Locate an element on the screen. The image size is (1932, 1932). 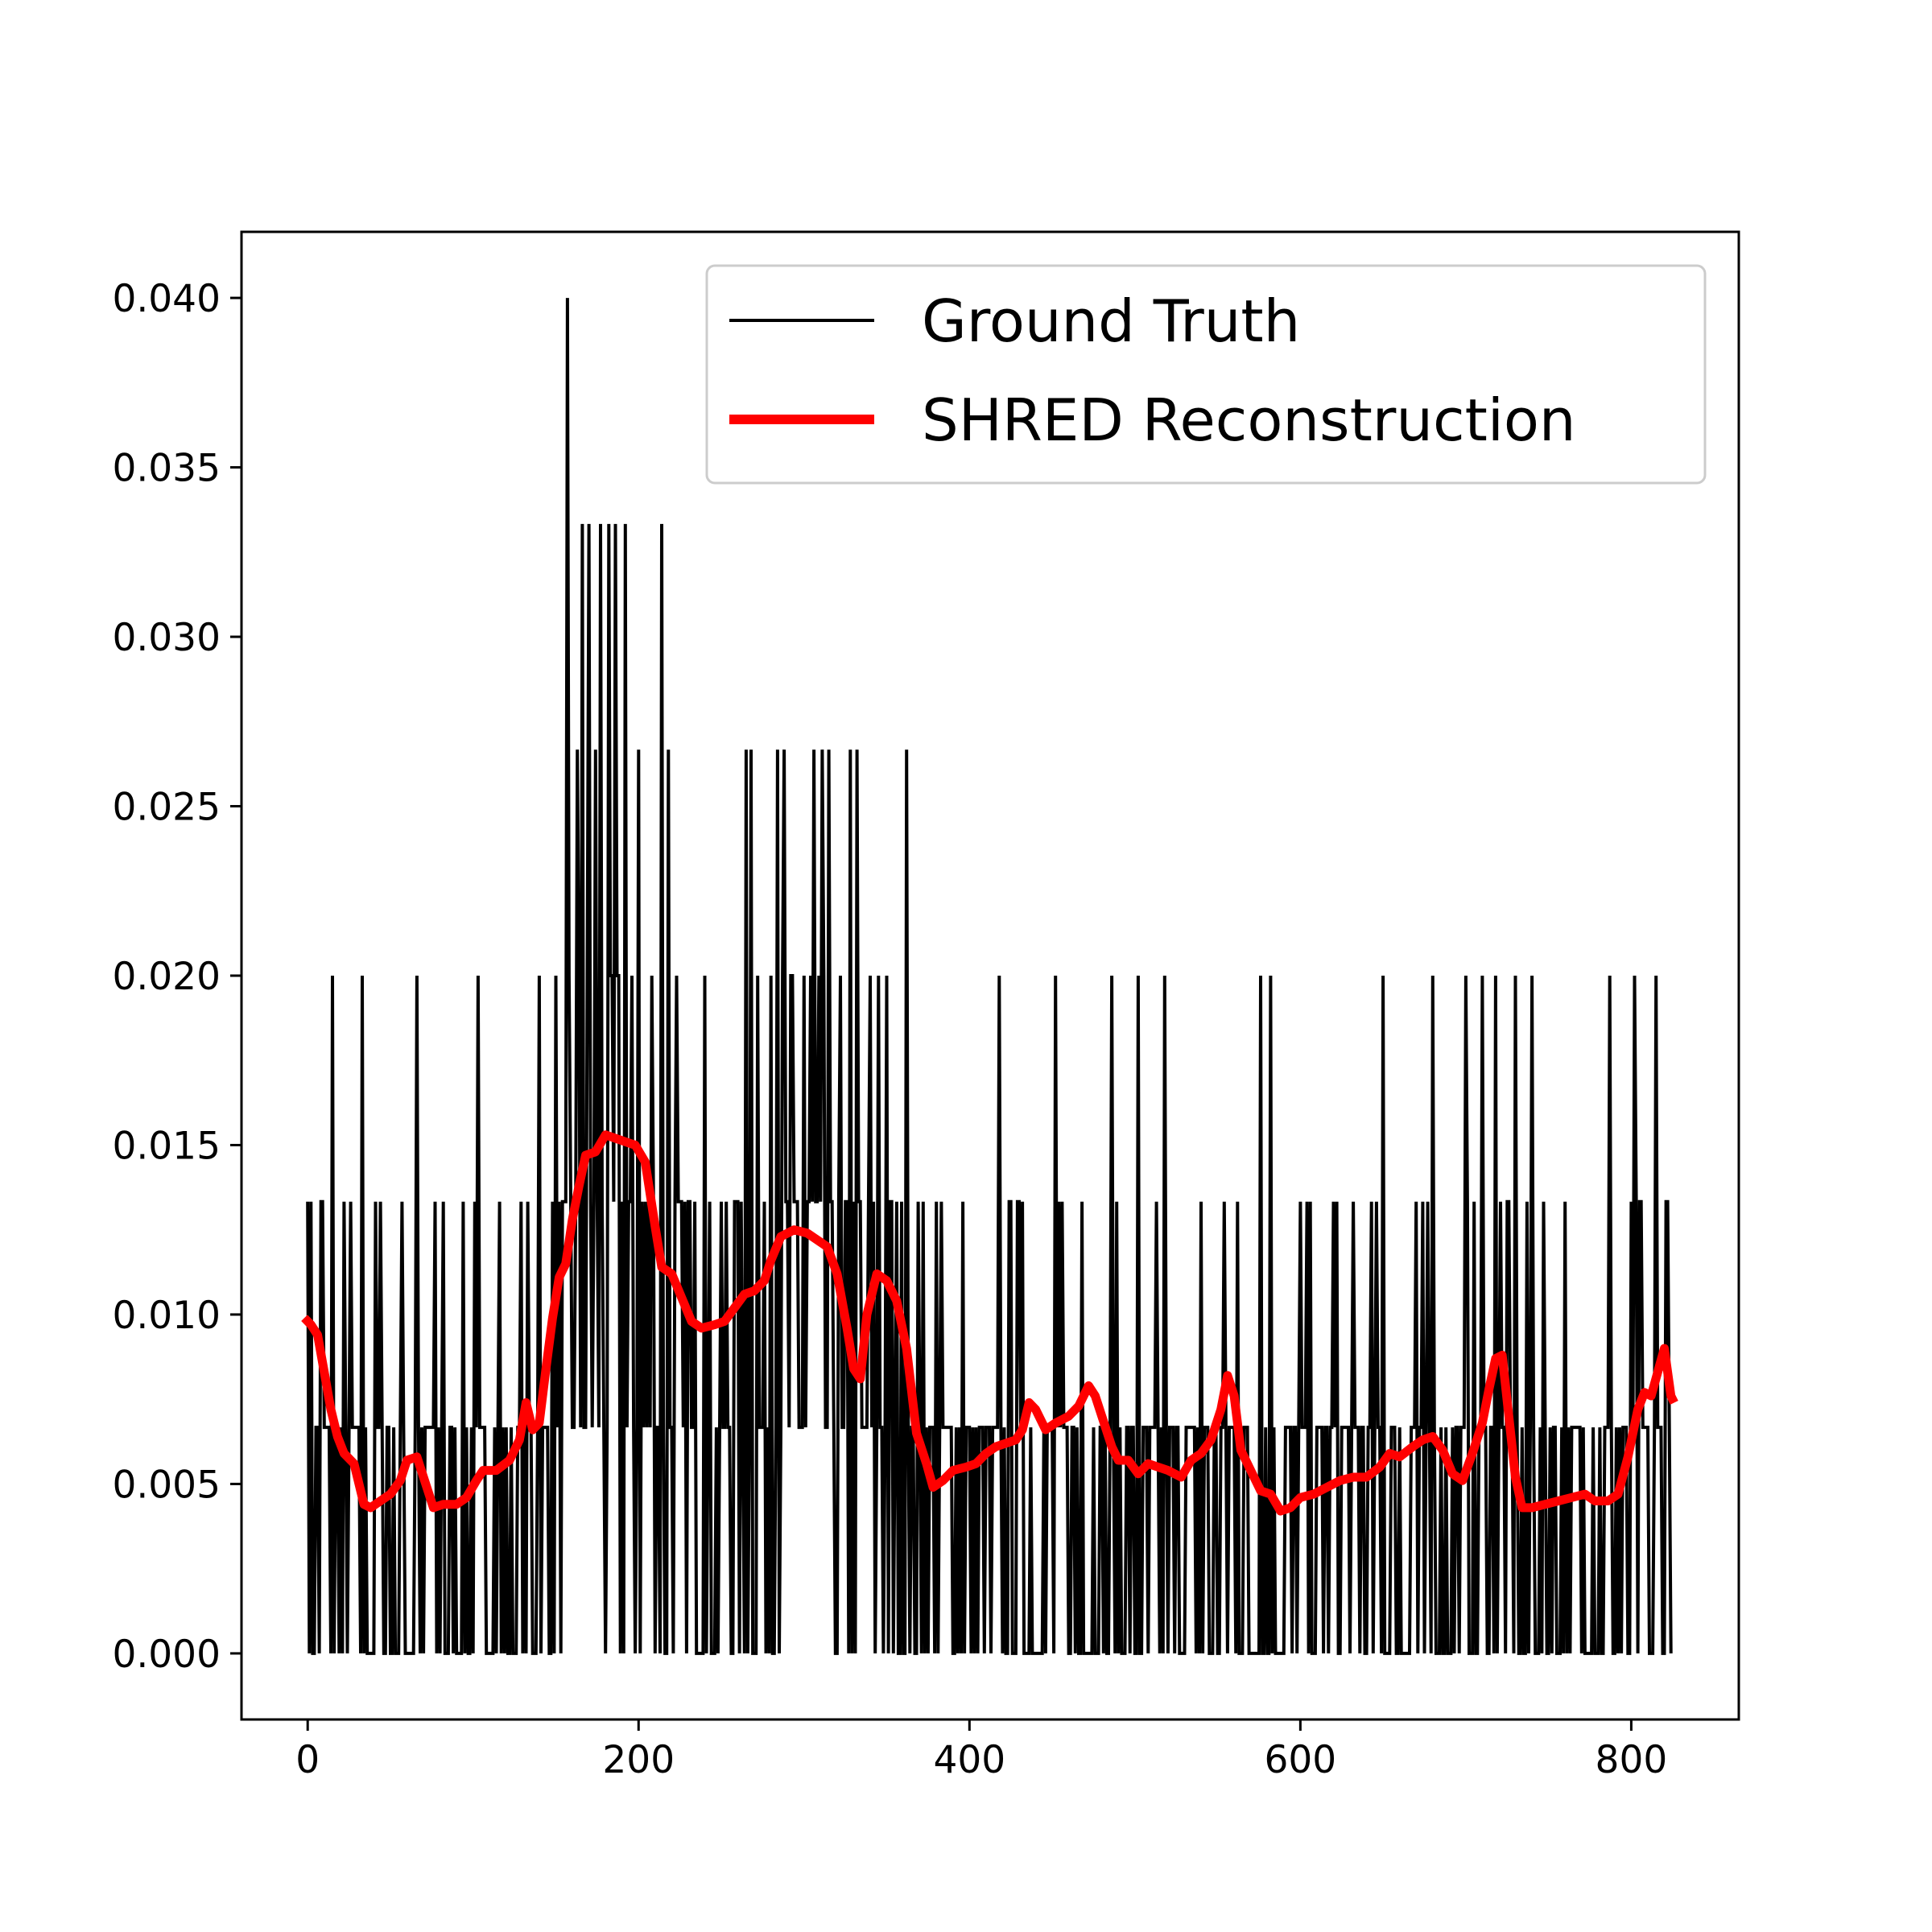
x-tick-label: 0 is located at coordinates (307, 1760).